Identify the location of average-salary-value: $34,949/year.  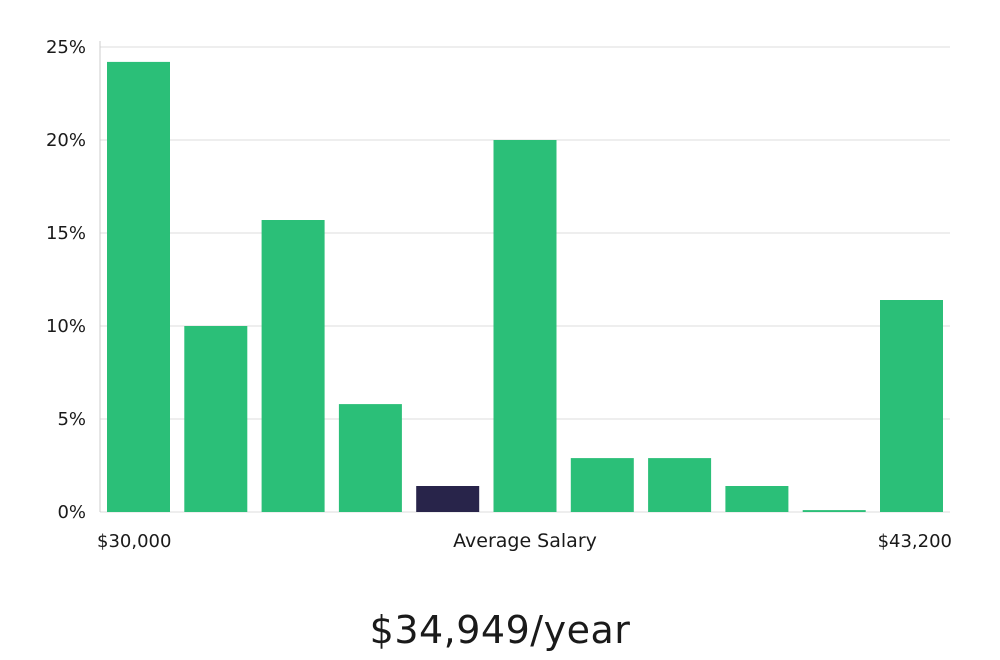
(500, 630).